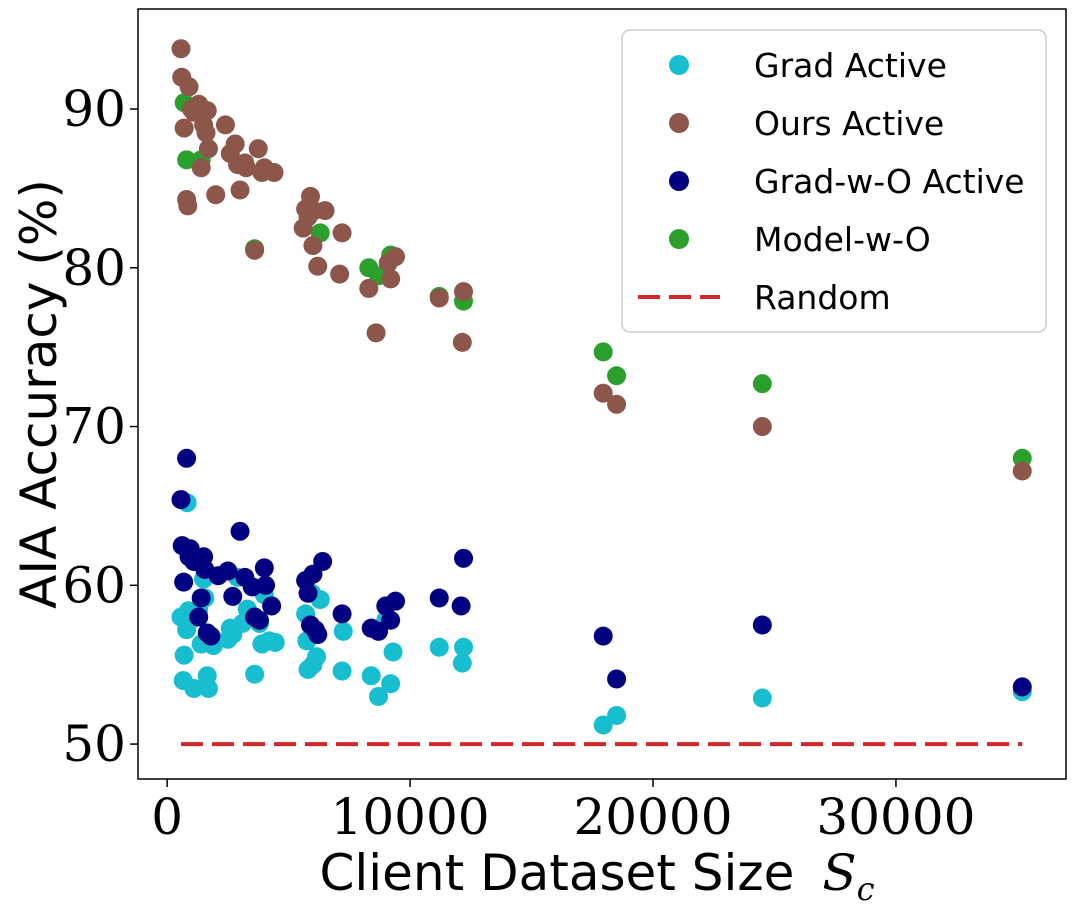  Describe the element at coordinates (410, 817) in the screenshot. I see `x-tick-label-1: 10000` at that location.